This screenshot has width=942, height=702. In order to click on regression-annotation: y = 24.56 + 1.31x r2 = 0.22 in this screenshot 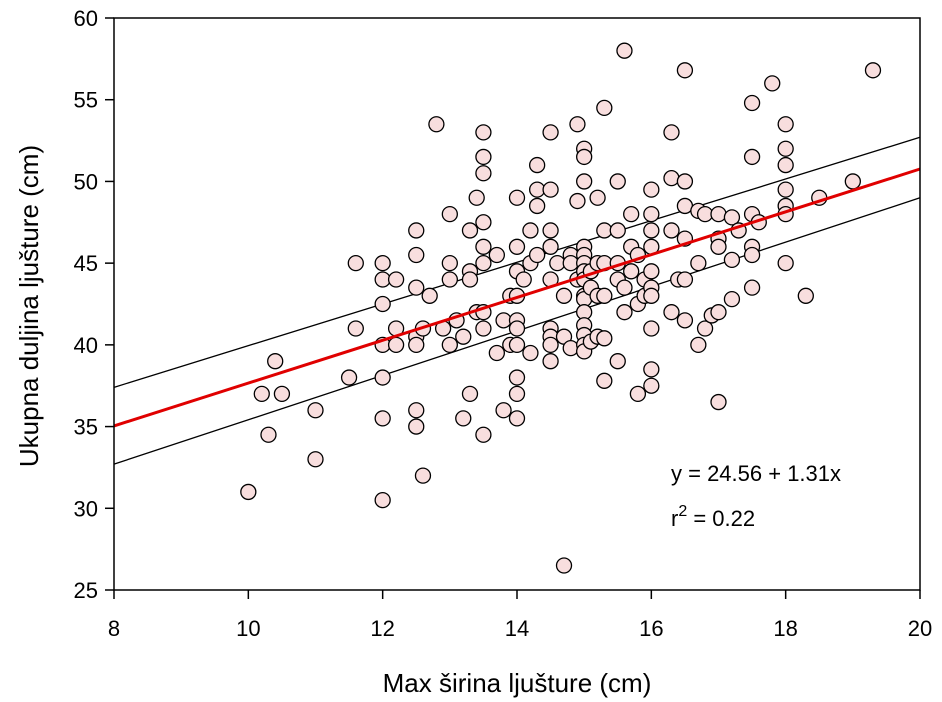, I will do `click(756, 496)`.